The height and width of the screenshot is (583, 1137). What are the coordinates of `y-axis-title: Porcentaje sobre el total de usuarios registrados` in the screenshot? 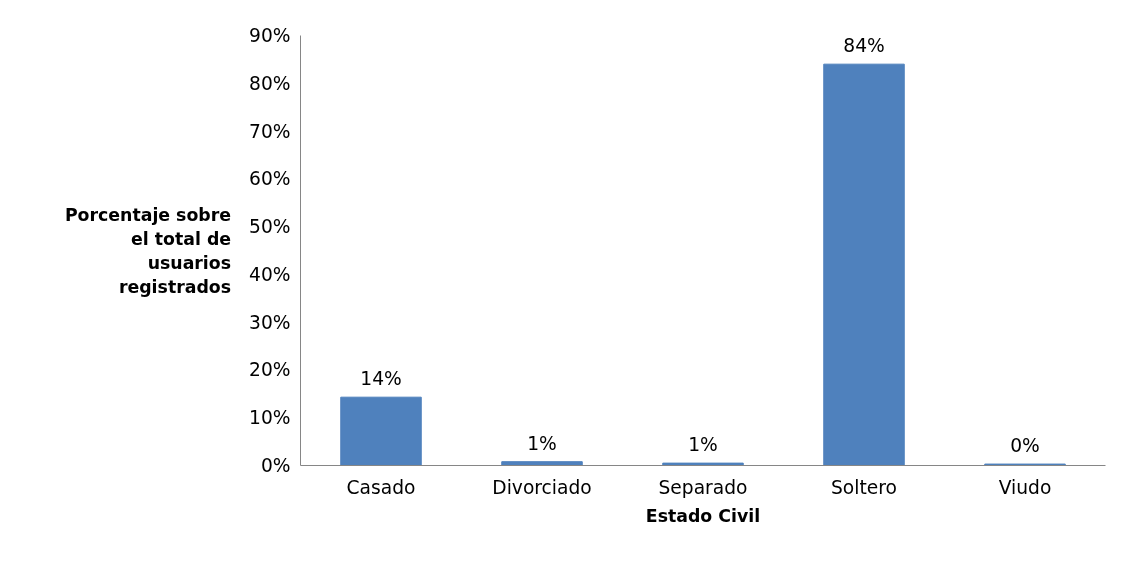 It's located at (148, 250).